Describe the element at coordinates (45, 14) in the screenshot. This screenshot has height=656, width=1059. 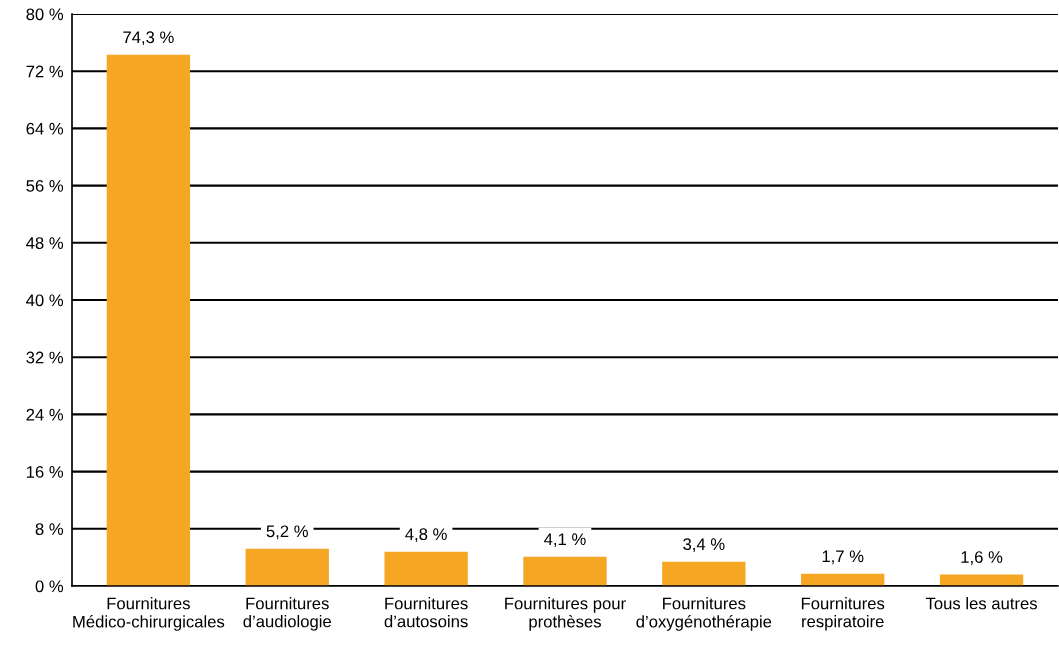
I see `y-tick-label: 80 %` at that location.